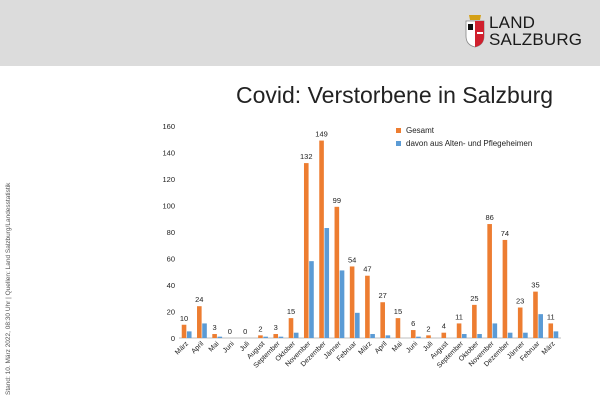 Image resolution: width=600 pixels, height=400 pixels. I want to click on legend-label: Gesamt, so click(420, 130).